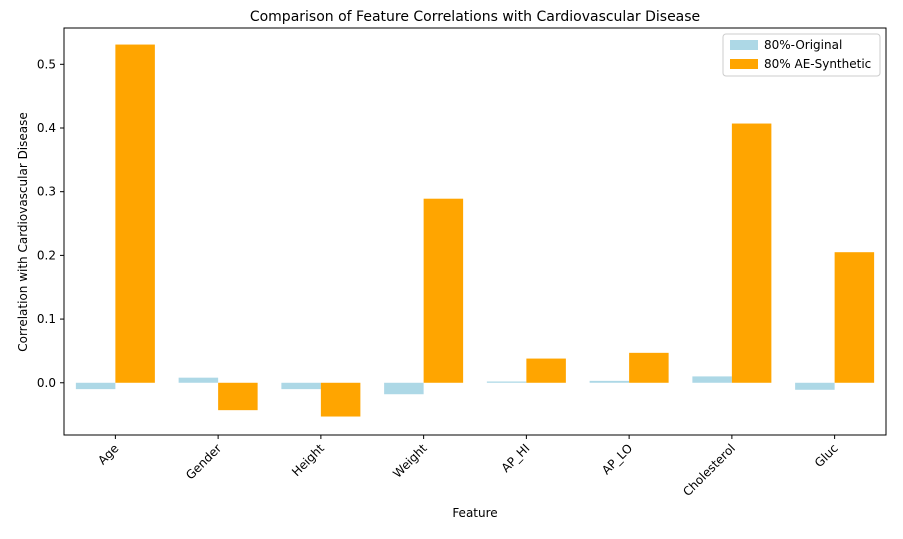 The height and width of the screenshot is (539, 903). Describe the element at coordinates (617, 459) in the screenshot. I see `x-tick-label-ap-lo: AP_LO` at that location.